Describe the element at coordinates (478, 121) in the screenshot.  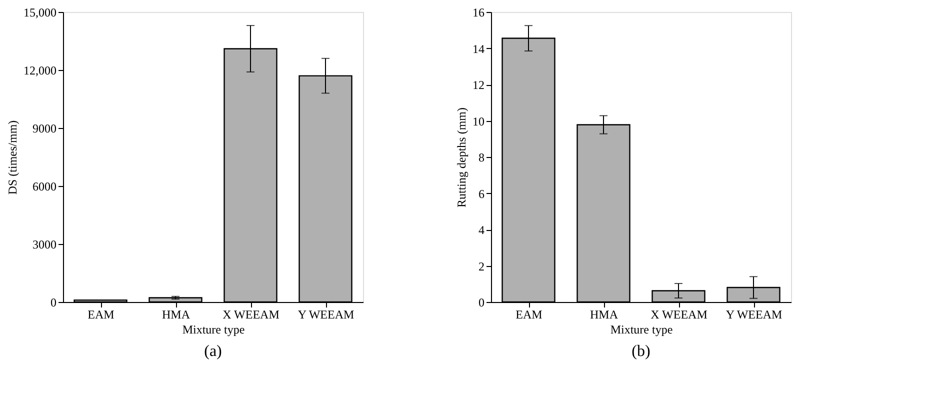
I see `y-tick-label: 10` at that location.